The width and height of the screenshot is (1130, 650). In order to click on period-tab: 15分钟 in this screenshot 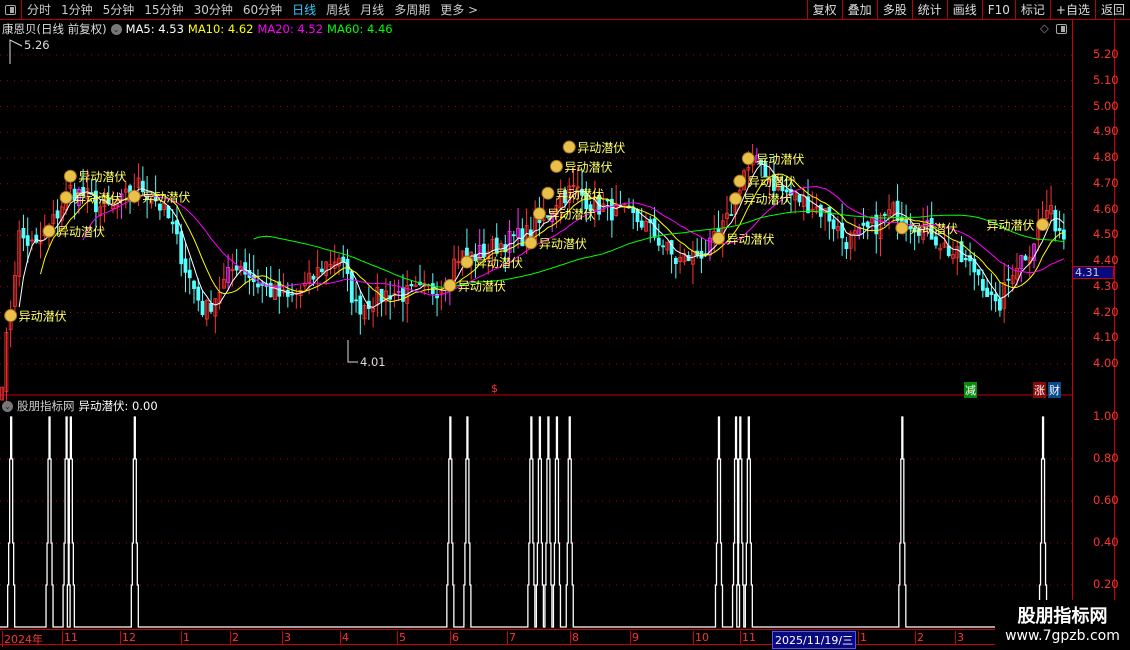, I will do `click(164, 9)`.